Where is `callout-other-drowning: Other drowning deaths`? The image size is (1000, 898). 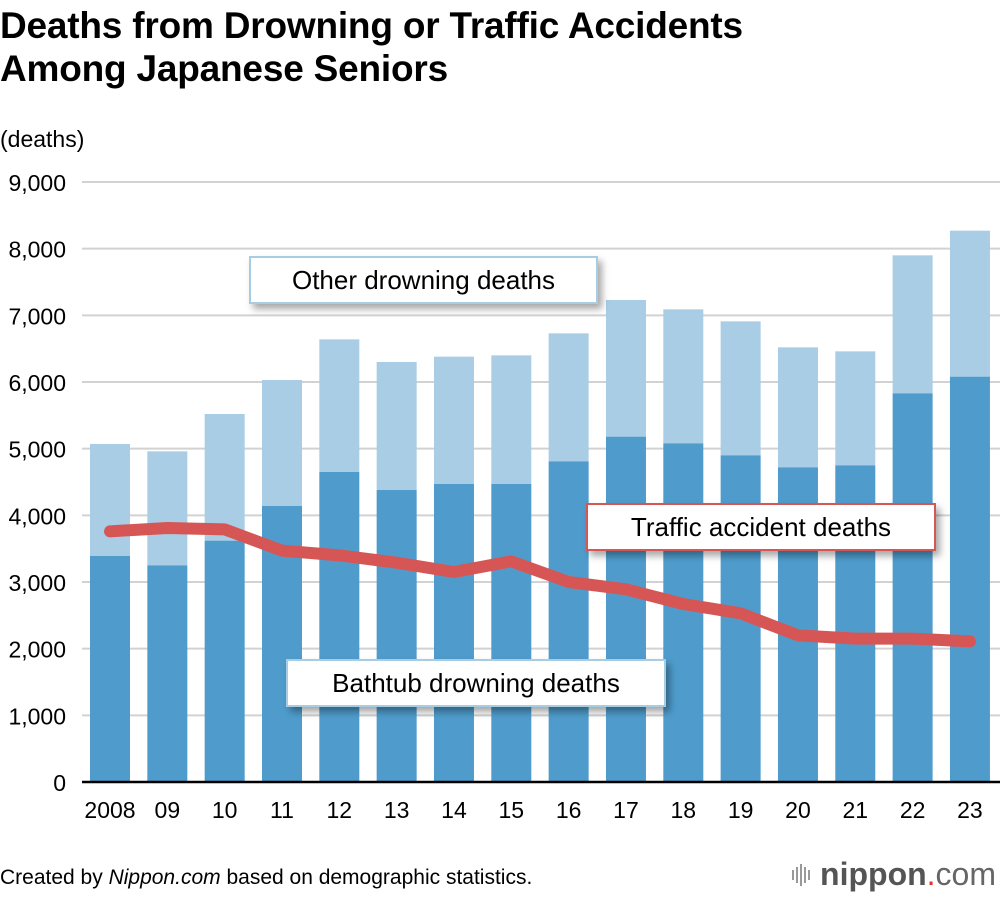 callout-other-drowning: Other drowning deaths is located at coordinates (423, 280).